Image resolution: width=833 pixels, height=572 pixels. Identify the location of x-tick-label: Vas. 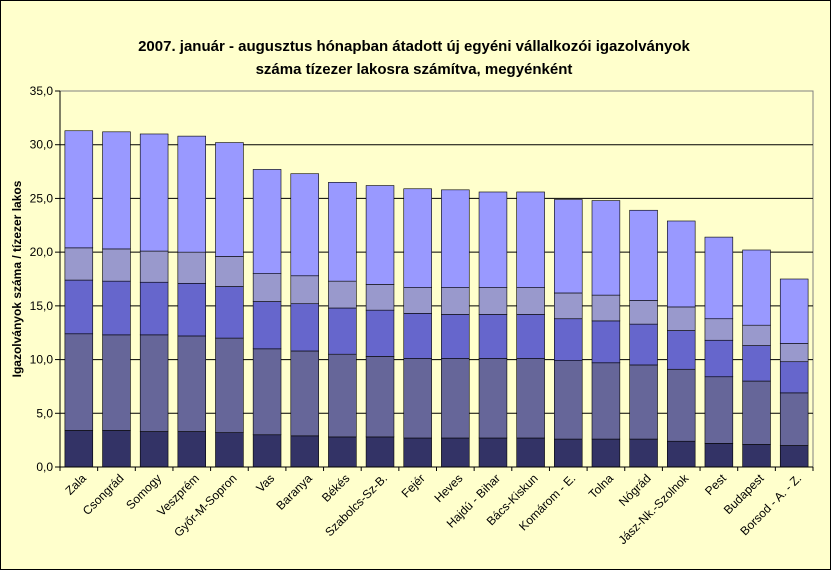
(265, 483).